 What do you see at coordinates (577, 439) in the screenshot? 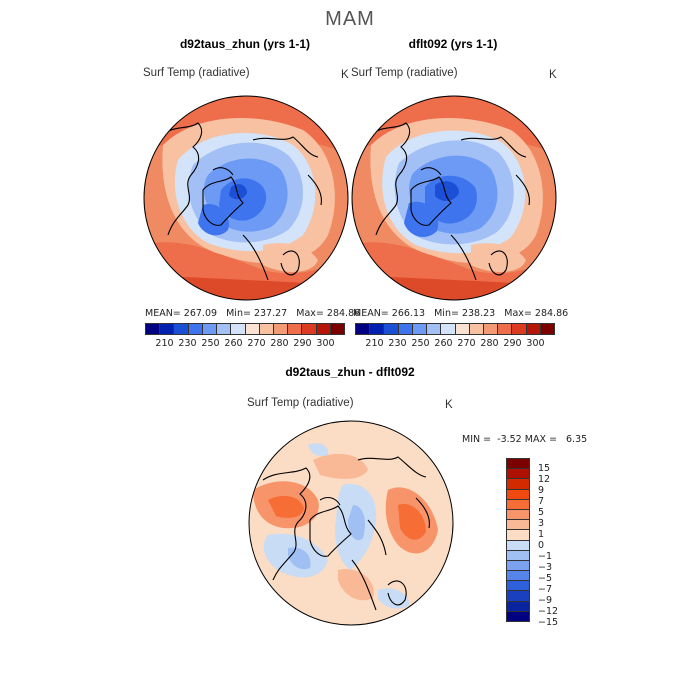
I see `diff-max-value: 6.35` at bounding box center [577, 439].